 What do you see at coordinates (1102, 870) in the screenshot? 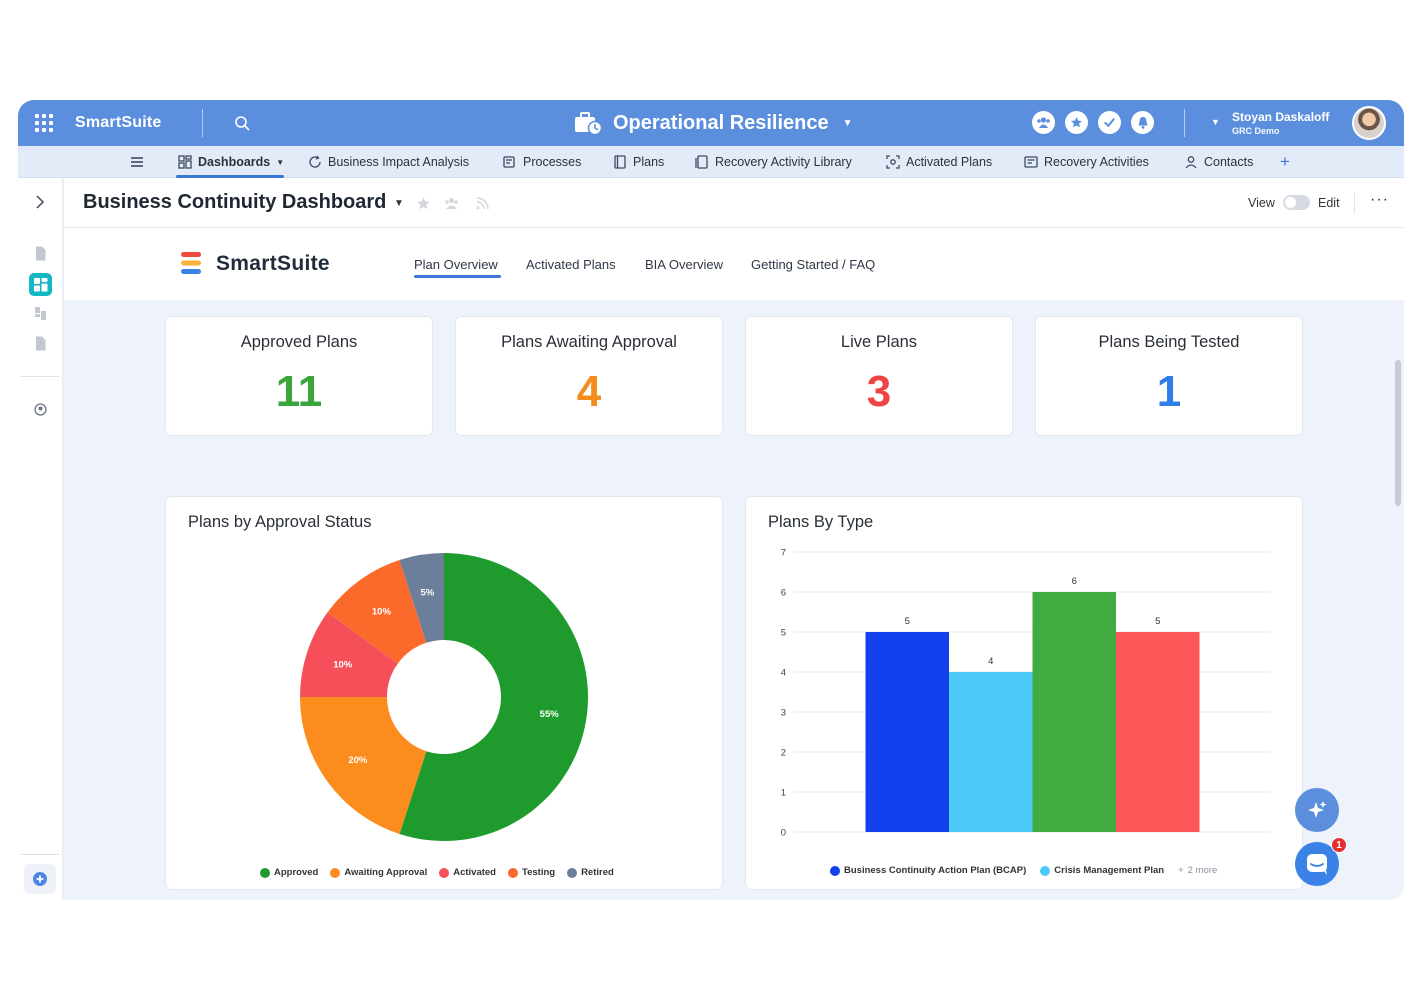
I see `legend-item: Crisis Management Plan` at bounding box center [1102, 870].